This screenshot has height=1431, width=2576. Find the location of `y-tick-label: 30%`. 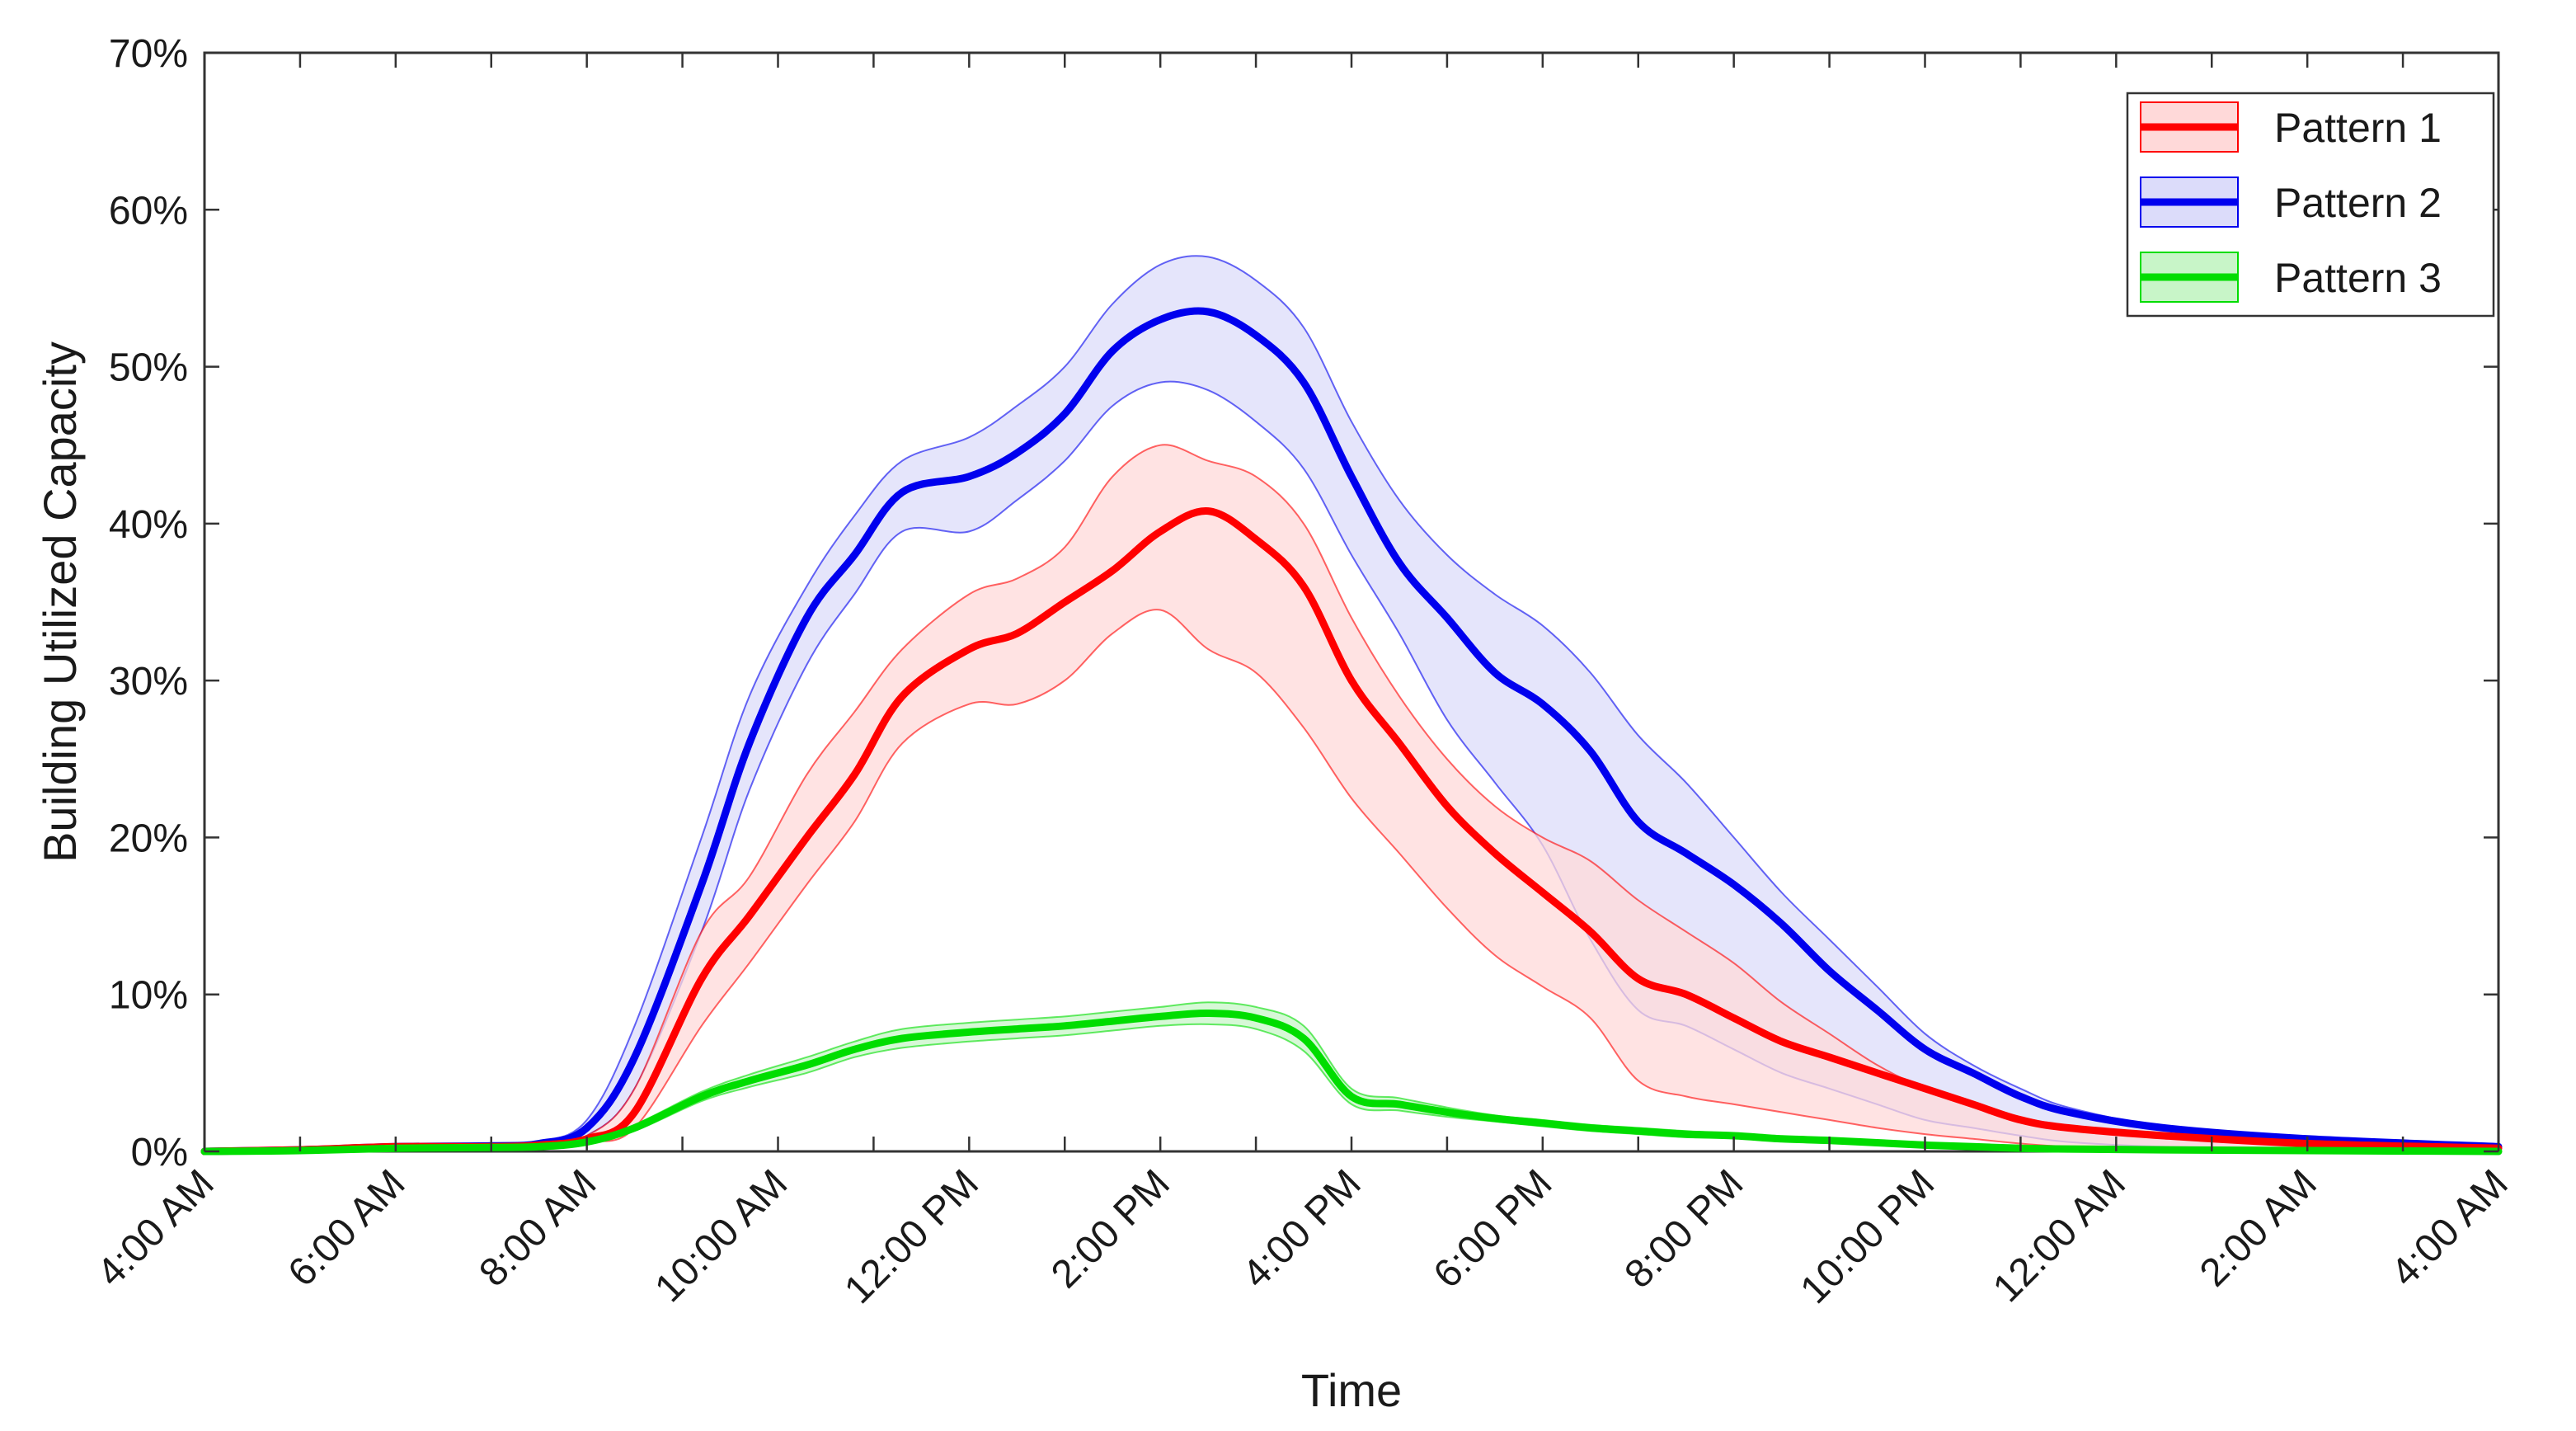

y-tick-label: 30% is located at coordinates (148, 682).